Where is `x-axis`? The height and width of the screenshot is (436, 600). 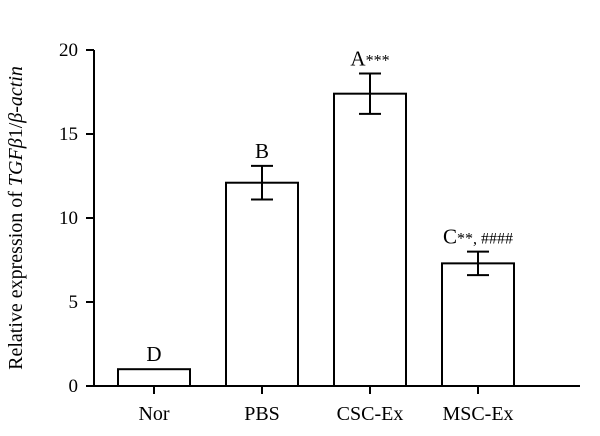 x-axis is located at coordinates (337, 389).